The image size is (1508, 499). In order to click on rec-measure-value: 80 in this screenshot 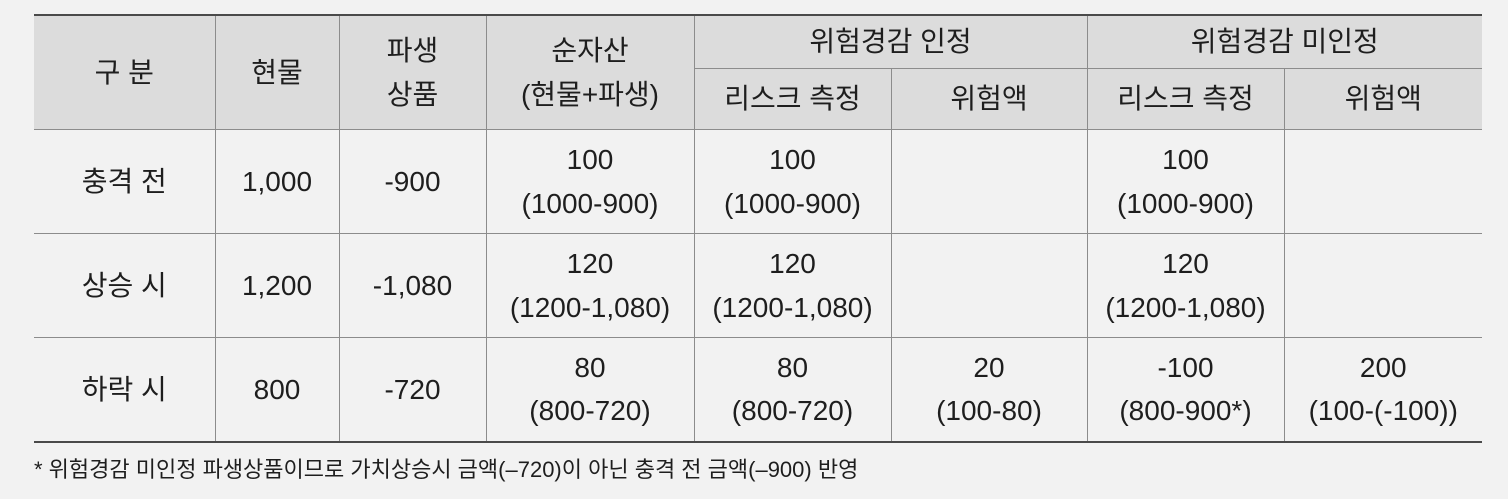, I will do `click(792, 367)`.